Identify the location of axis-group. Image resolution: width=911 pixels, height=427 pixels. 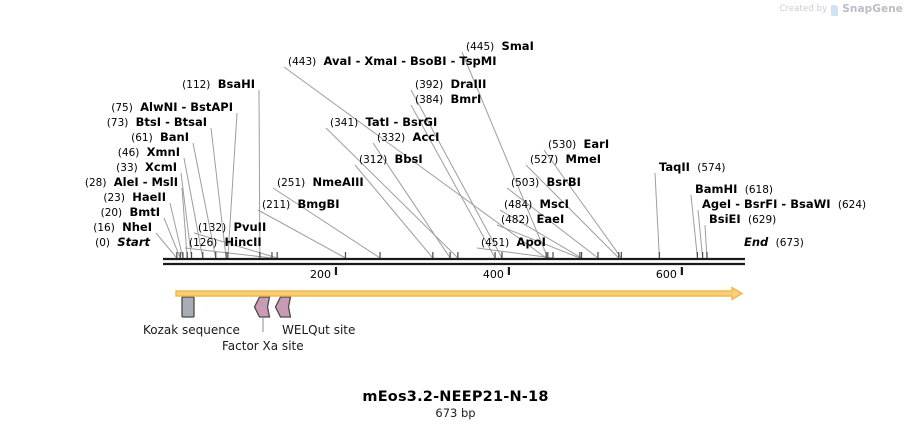
(454, 261).